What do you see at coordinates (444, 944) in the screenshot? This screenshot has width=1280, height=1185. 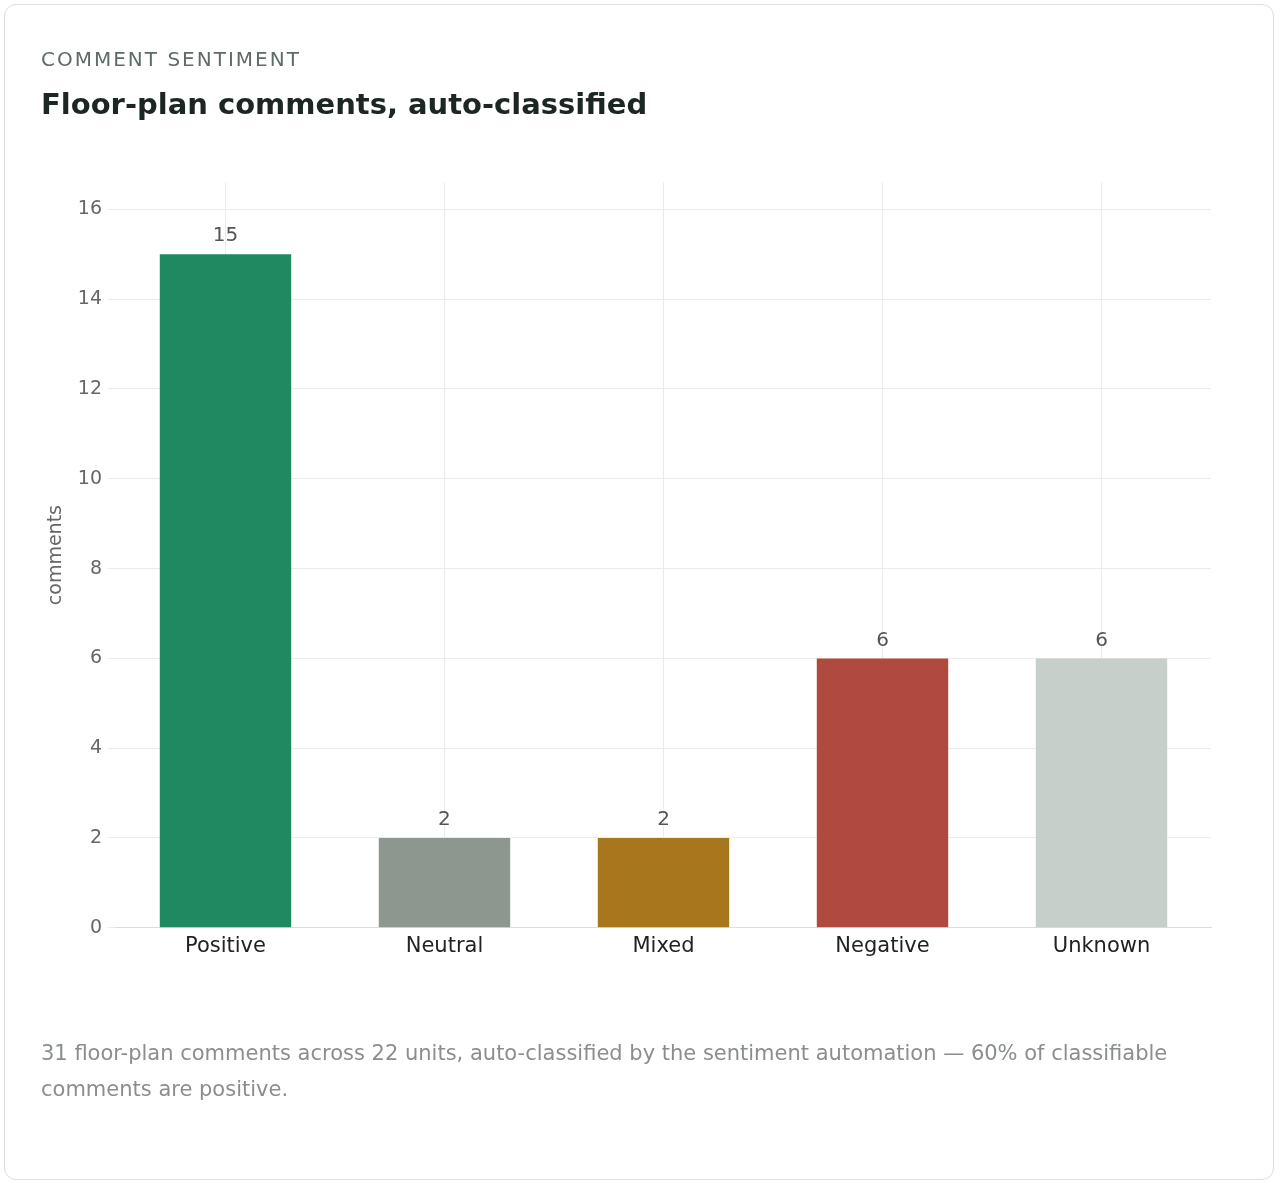 I see `x-tick-label: Neutral` at bounding box center [444, 944].